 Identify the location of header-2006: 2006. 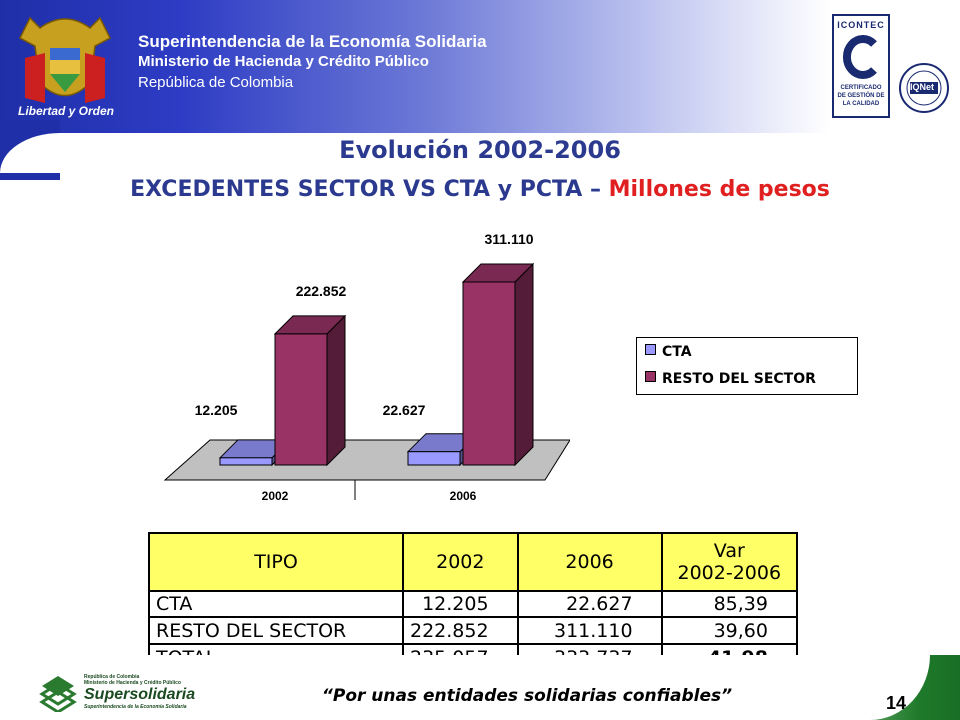
(589, 562).